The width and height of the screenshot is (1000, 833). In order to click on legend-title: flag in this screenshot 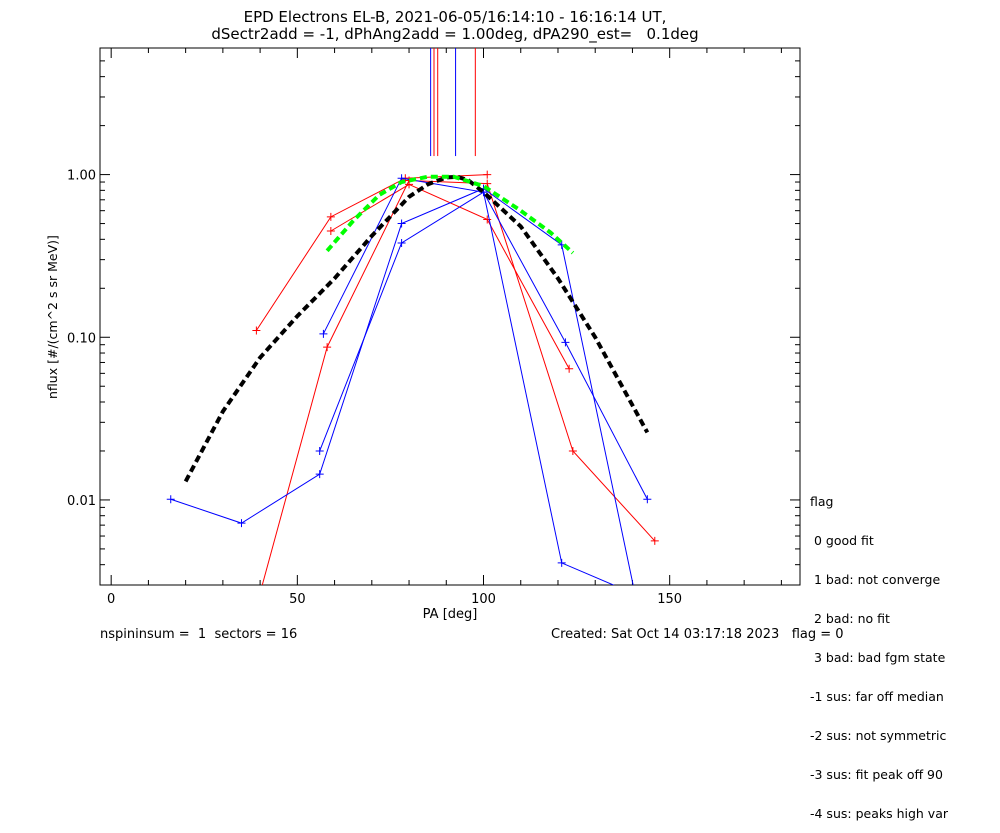, I will do `click(822, 501)`.